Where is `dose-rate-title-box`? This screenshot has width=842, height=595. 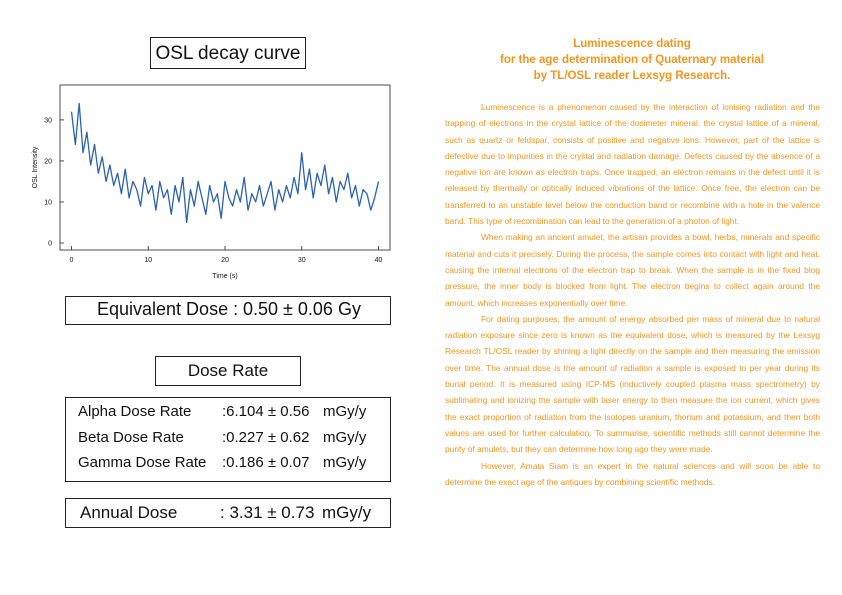 dose-rate-title-box is located at coordinates (228, 371).